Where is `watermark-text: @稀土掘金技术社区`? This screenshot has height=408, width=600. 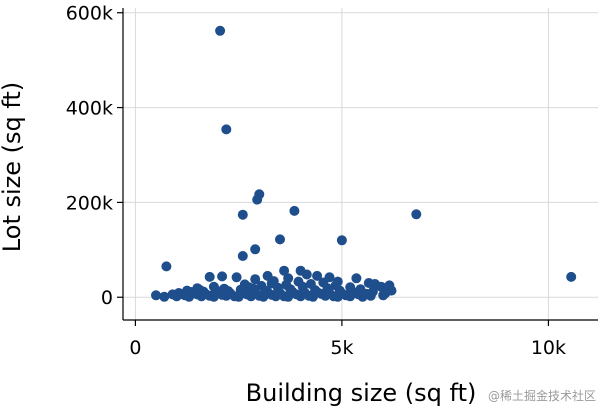 watermark-text: @稀土掘金技术社区 is located at coordinates (542, 395).